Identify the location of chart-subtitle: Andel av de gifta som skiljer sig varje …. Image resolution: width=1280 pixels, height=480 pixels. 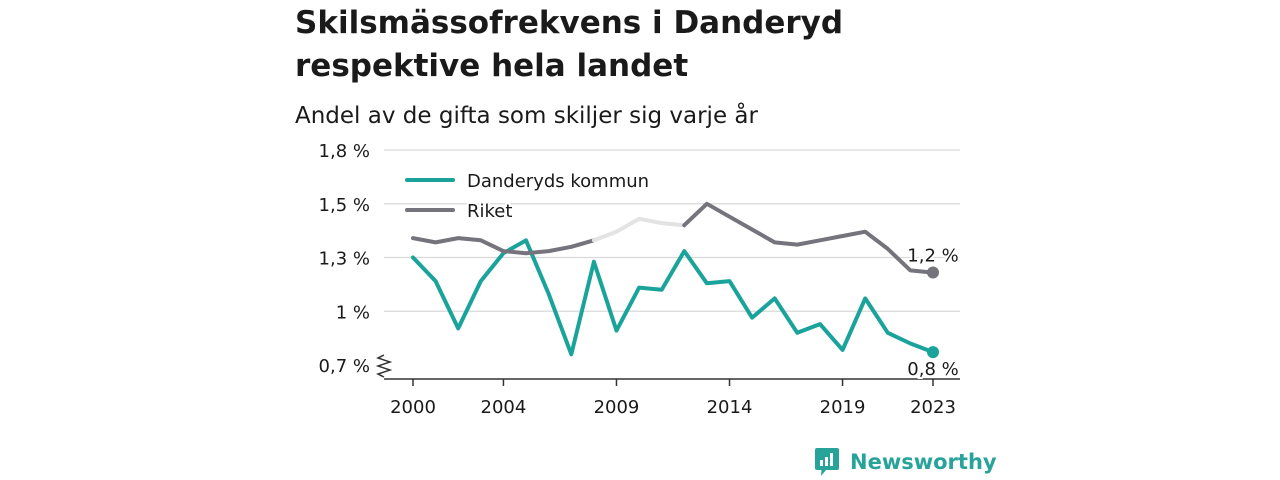
(526, 116).